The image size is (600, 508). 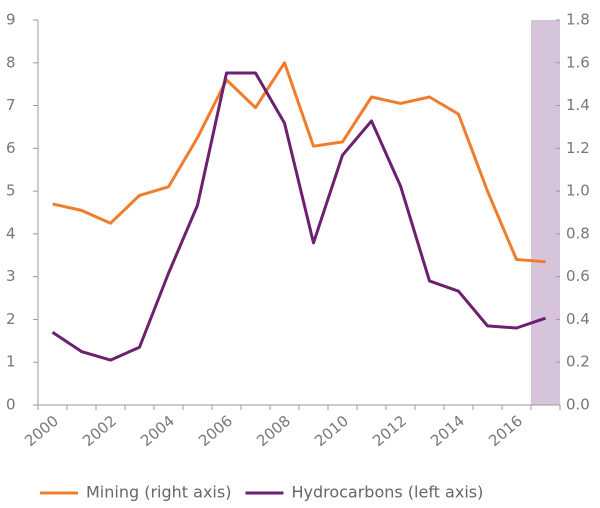 I want to click on y-tick-label: 4, so click(x=11, y=233).